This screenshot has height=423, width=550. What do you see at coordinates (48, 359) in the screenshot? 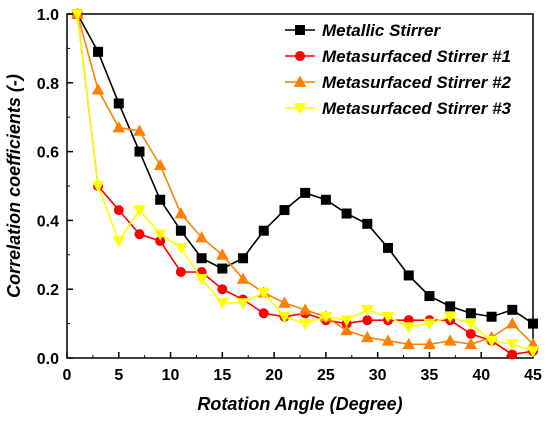
I see `y-tick-label: 0.0` at bounding box center [48, 359].